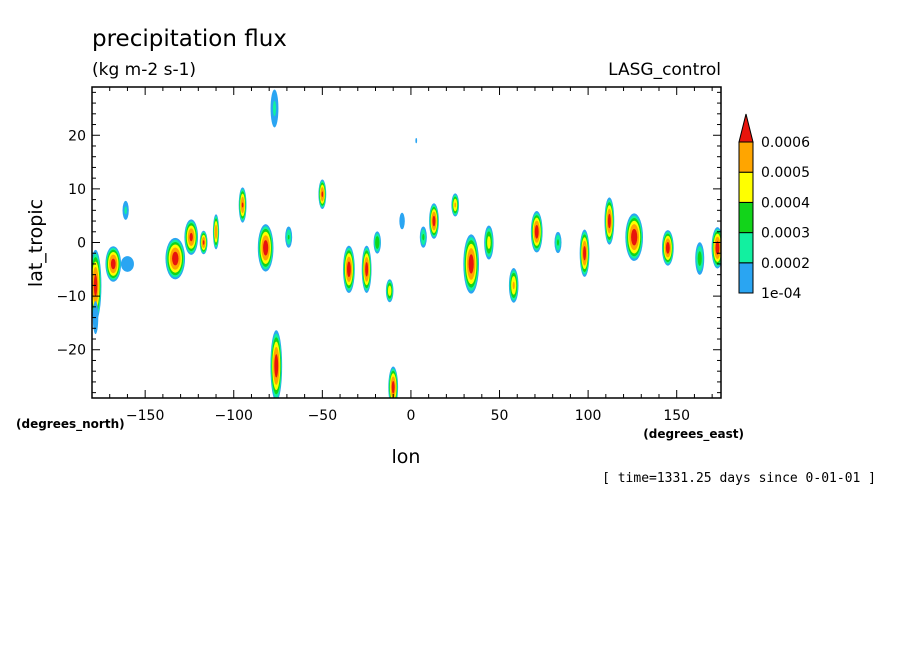 The height and width of the screenshot is (654, 904). I want to click on chart-title: precipitation flux, so click(189, 39).